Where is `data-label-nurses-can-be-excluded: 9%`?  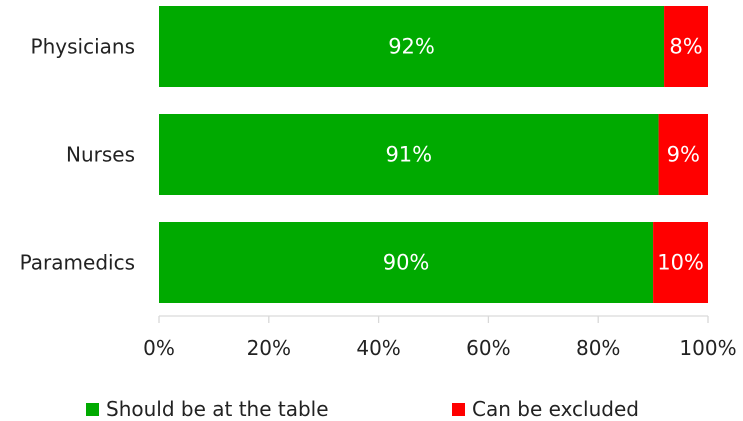 data-label-nurses-can-be-excluded: 9% is located at coordinates (683, 155).